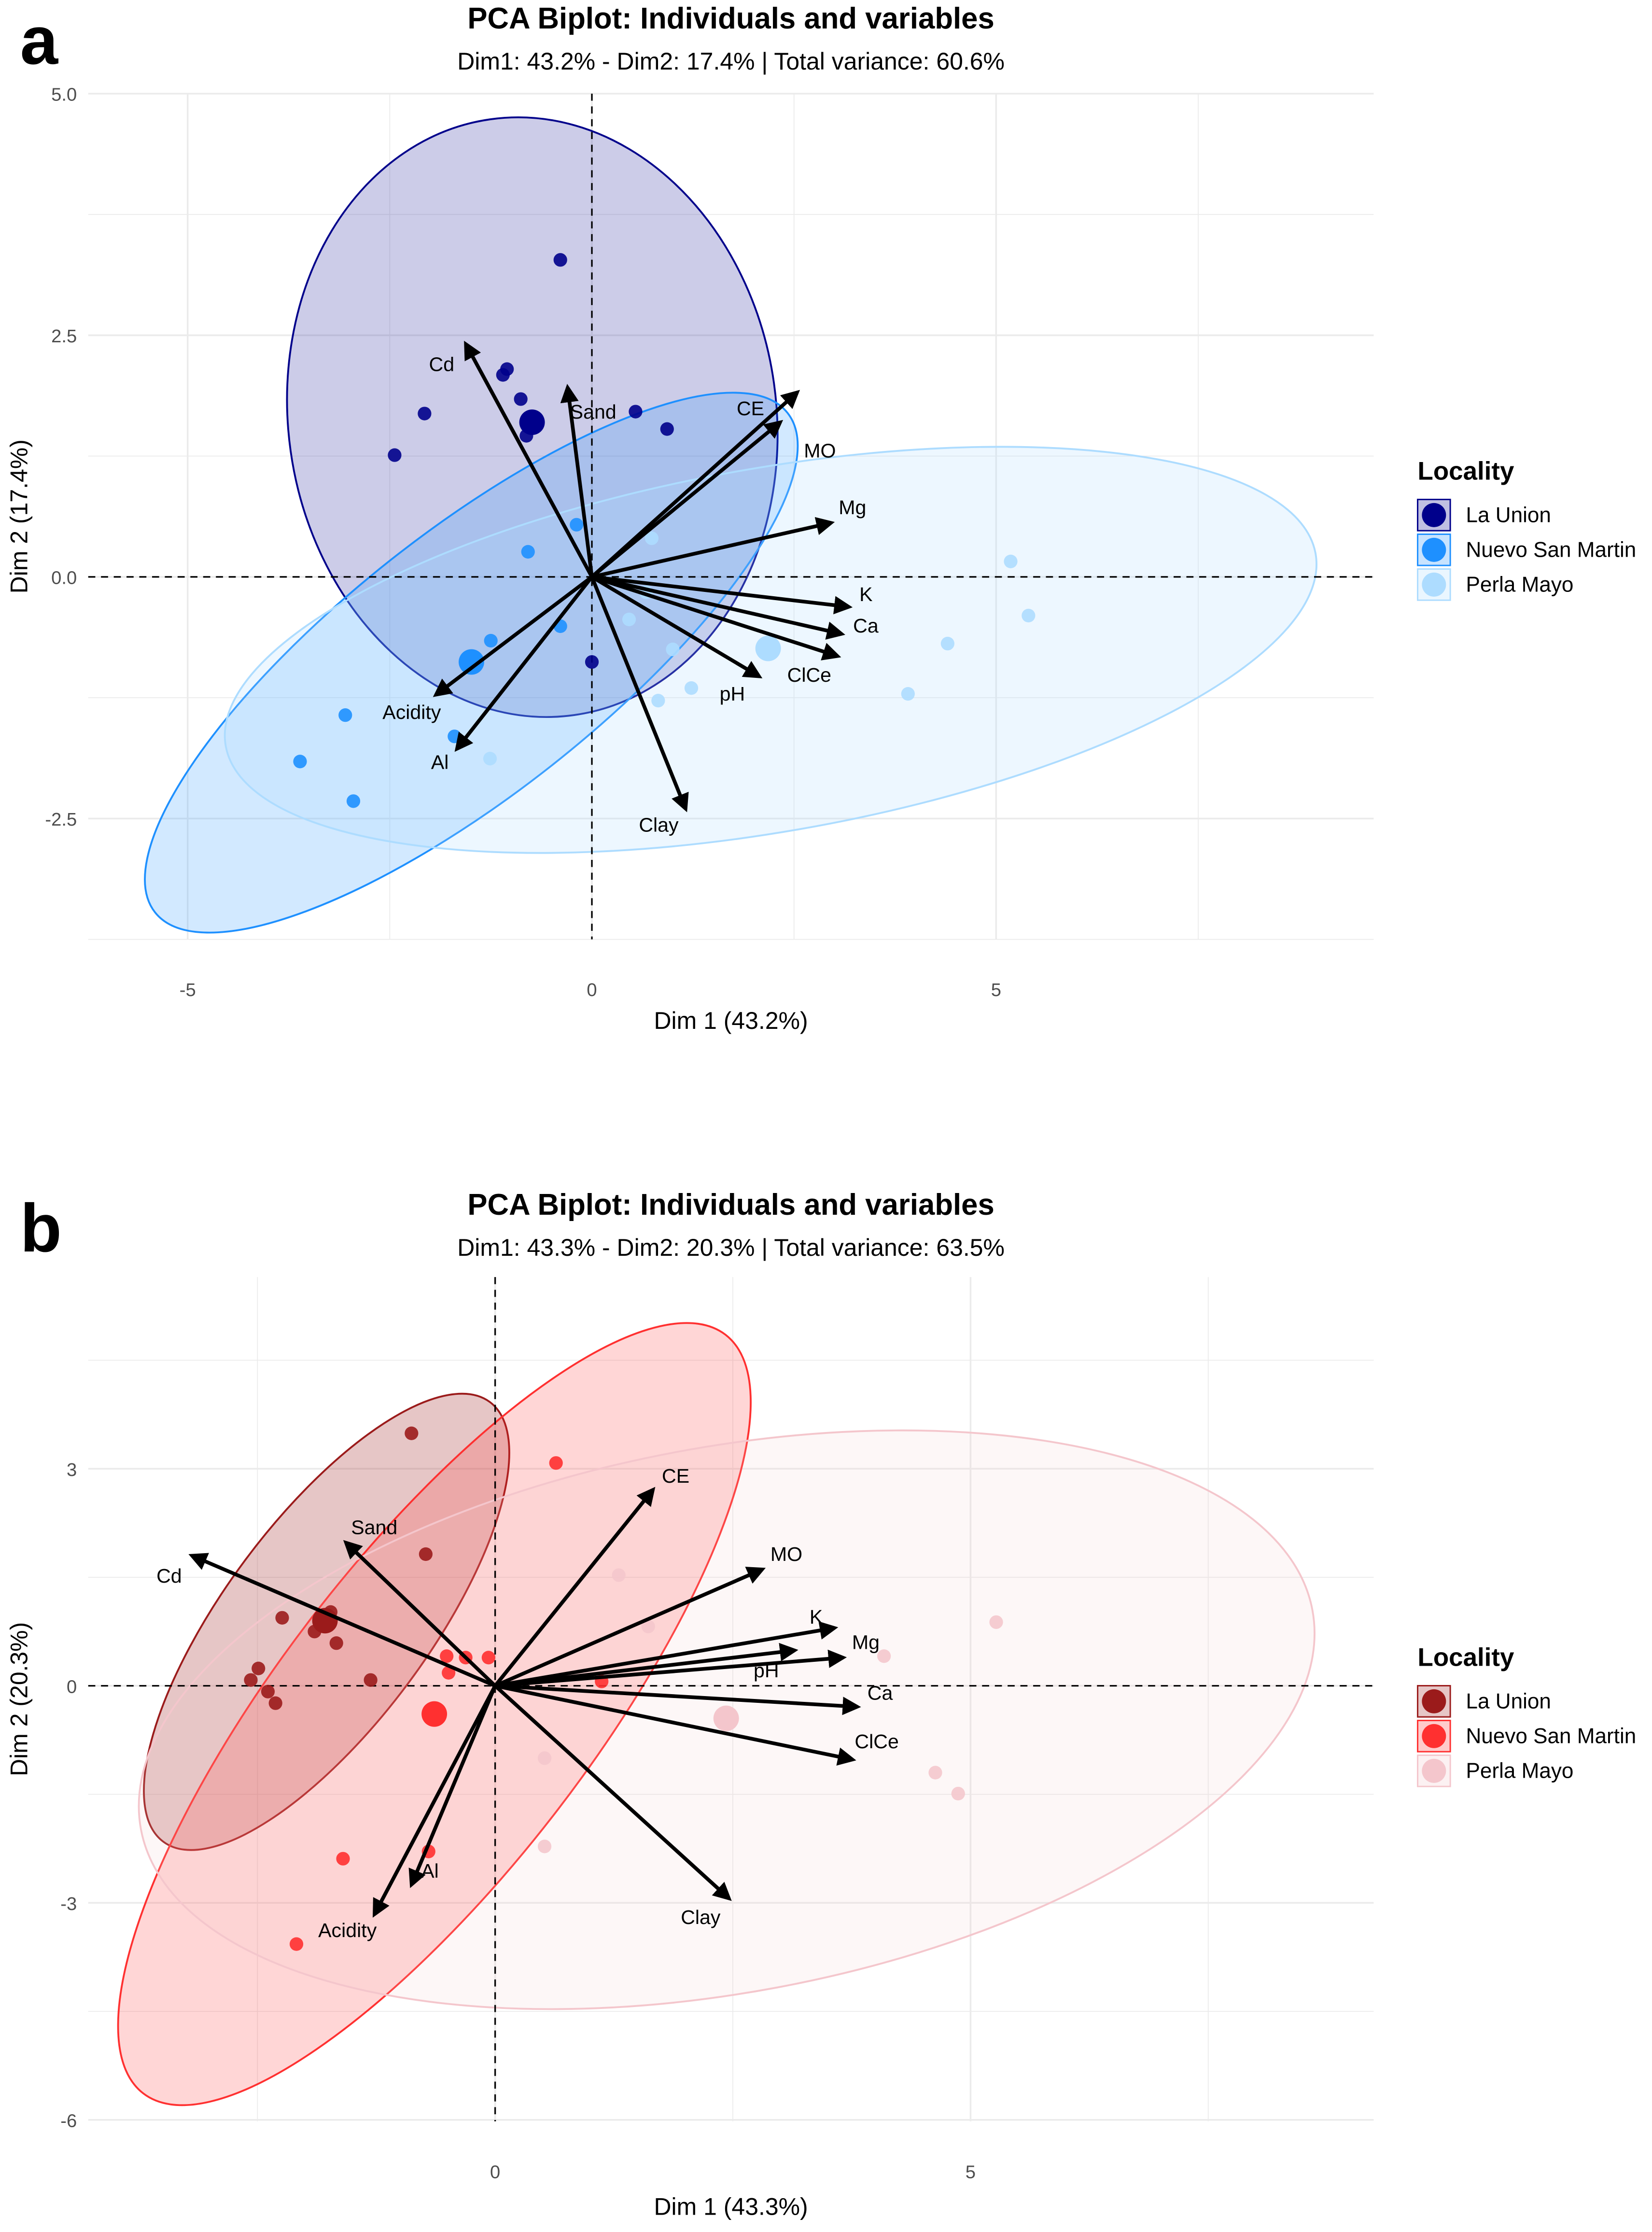 The height and width of the screenshot is (2232, 1652). What do you see at coordinates (592, 990) in the screenshot?
I see `x-tick-label: 0` at bounding box center [592, 990].